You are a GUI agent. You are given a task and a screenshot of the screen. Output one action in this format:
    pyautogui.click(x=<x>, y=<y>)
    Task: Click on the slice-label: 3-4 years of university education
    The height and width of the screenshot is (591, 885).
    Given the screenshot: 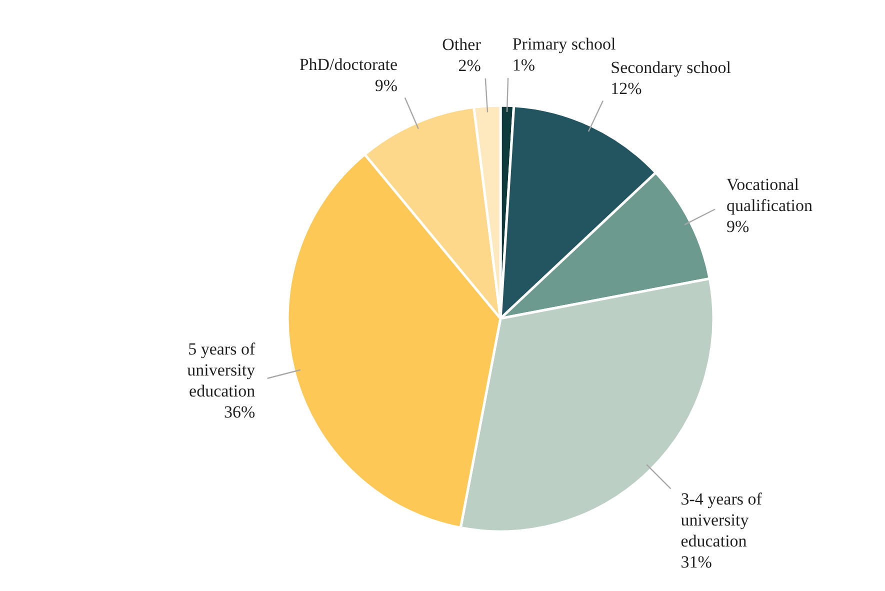 What is the action you would take?
    pyautogui.click(x=721, y=520)
    